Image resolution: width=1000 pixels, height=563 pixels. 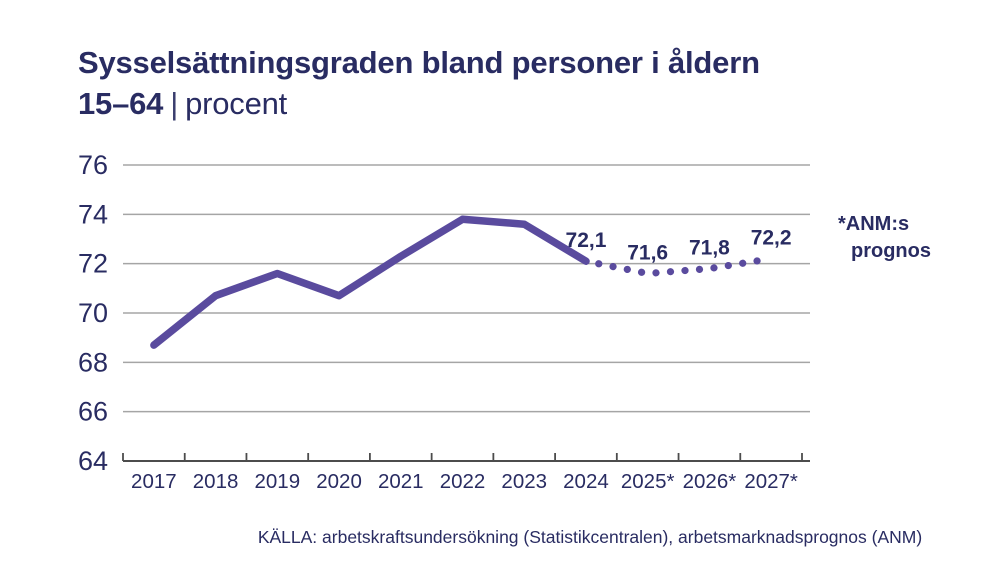 What do you see at coordinates (154, 481) in the screenshot?
I see `x-tick-label: 2017` at bounding box center [154, 481].